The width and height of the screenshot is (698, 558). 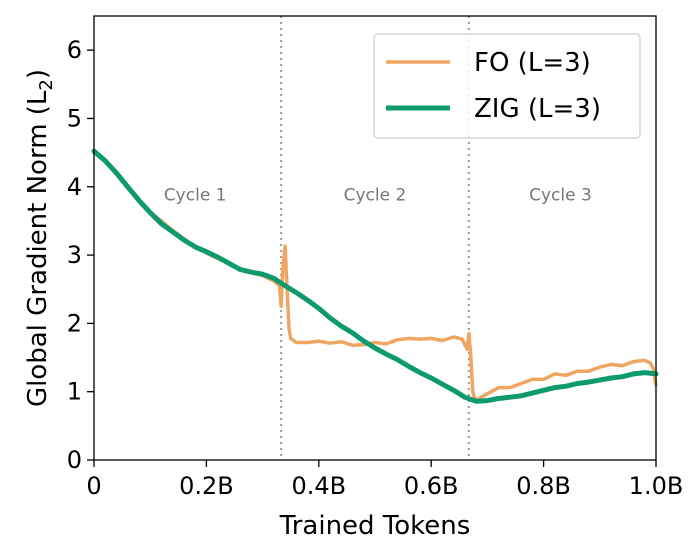 What do you see at coordinates (38, 74) in the screenshot?
I see `y-axis-label-close: )` at bounding box center [38, 74].